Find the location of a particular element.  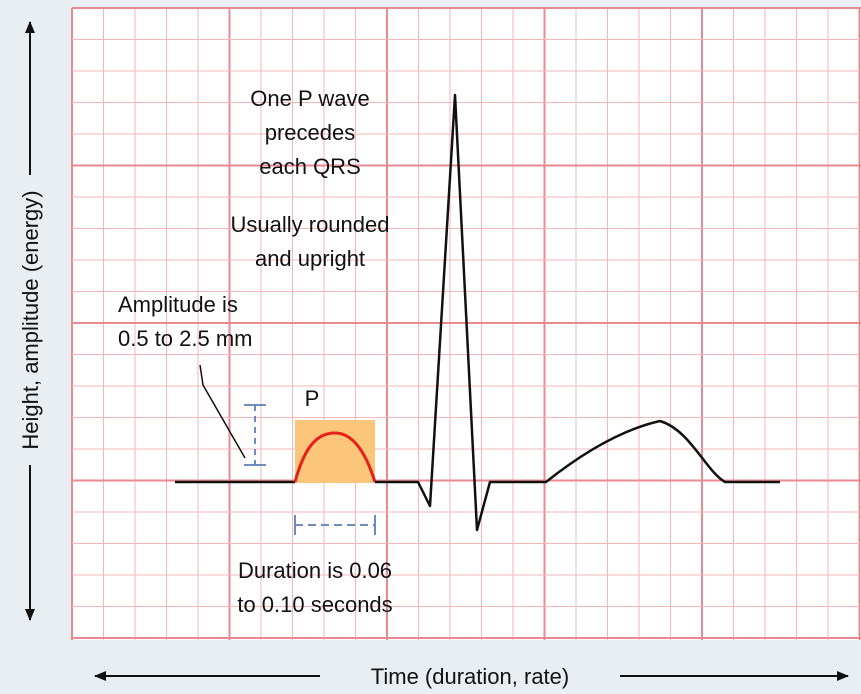

annotation-line: Amplitude is is located at coordinates (178, 304).